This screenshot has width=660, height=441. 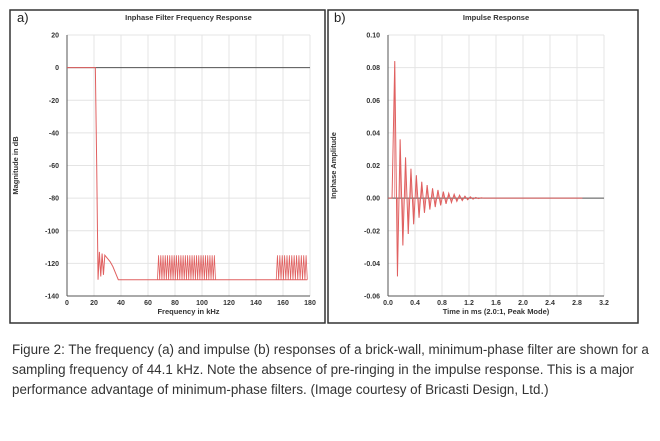 What do you see at coordinates (373, 68) in the screenshot?
I see `y-tick-label: 0.08` at bounding box center [373, 68].